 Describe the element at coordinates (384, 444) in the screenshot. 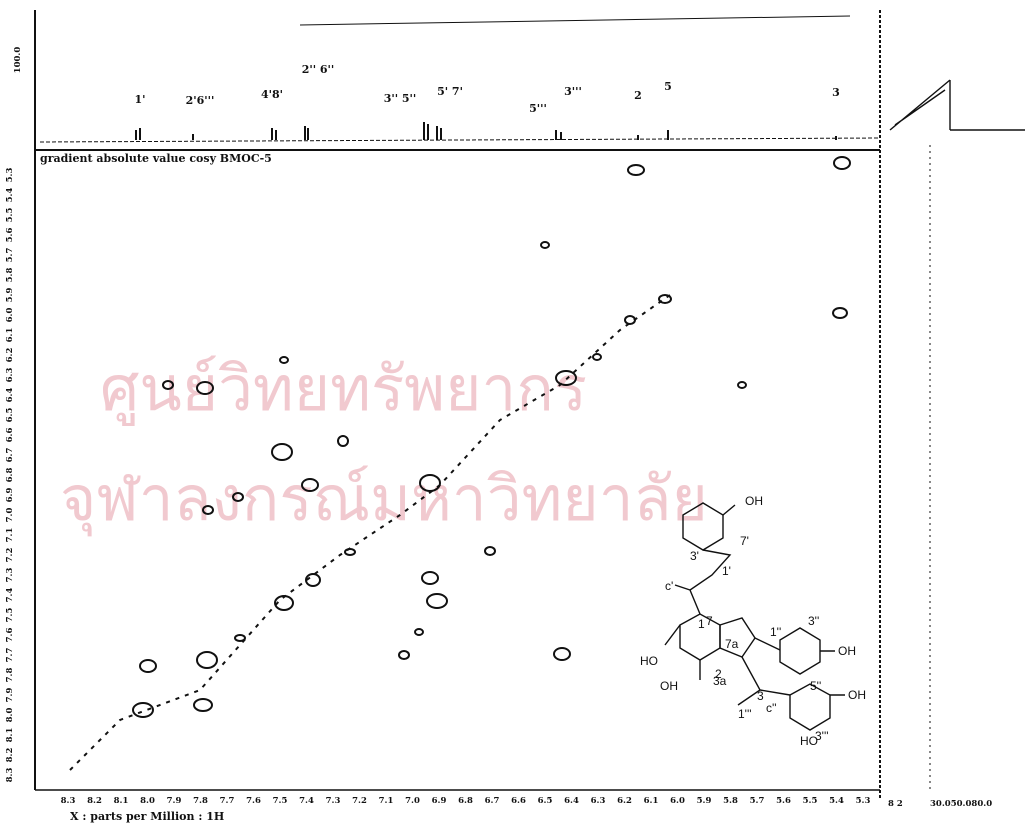

I see `watermark: ศูนย์วิทยทรัพยากร จุฬาลงกรณ์มหาวิทยาลัย` at that location.